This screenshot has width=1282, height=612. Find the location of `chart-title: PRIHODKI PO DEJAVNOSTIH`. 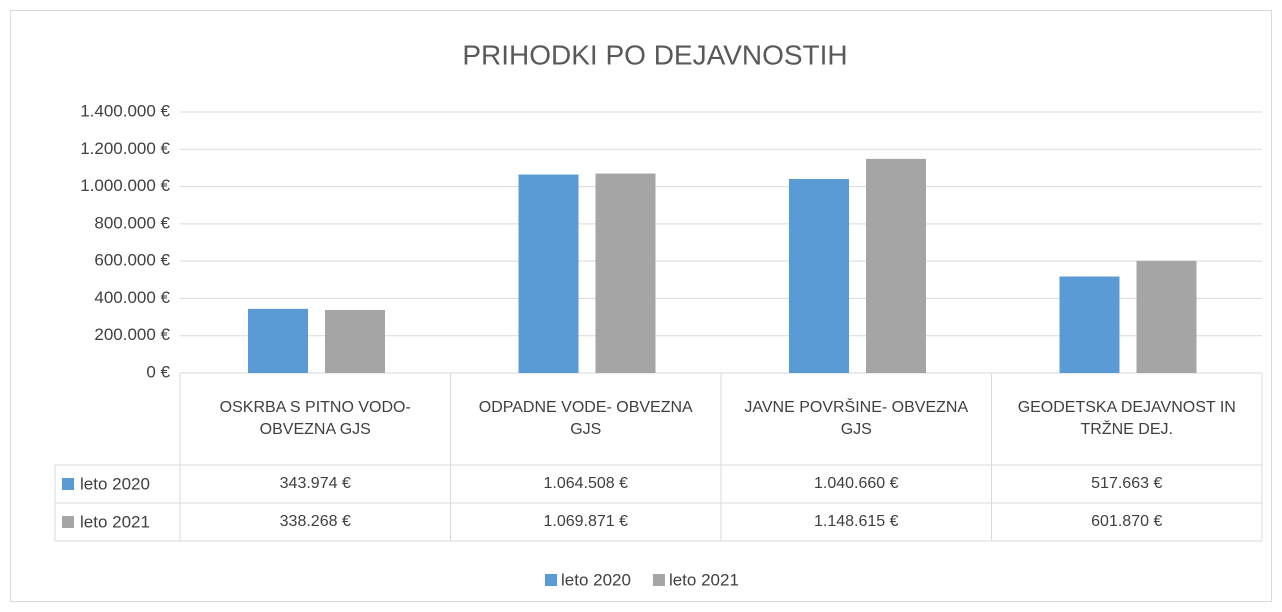

chart-title: PRIHODKI PO DEJAVNOSTIH is located at coordinates (654, 54).